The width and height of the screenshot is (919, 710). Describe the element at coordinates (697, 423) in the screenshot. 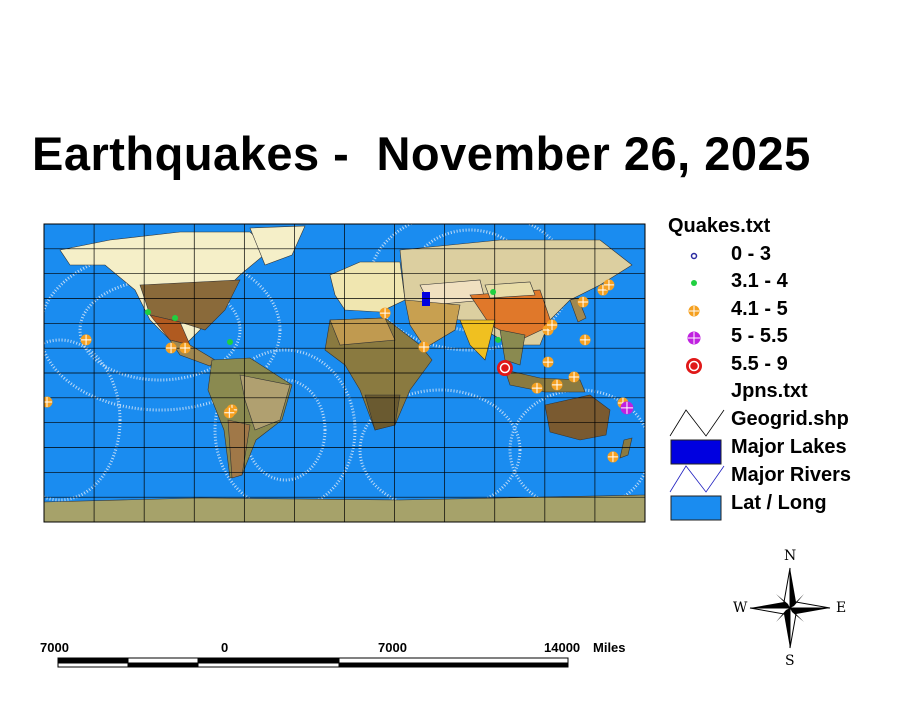

I see `line-symbol-icon` at that location.